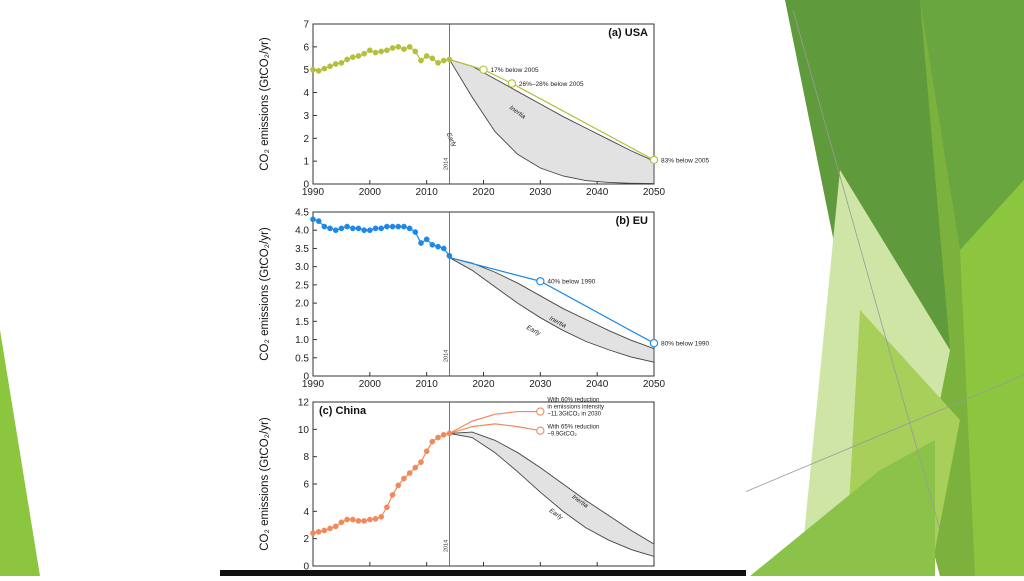  Describe the element at coordinates (446, 356) in the screenshot. I see `year-marker-label-eu: 2014` at that location.